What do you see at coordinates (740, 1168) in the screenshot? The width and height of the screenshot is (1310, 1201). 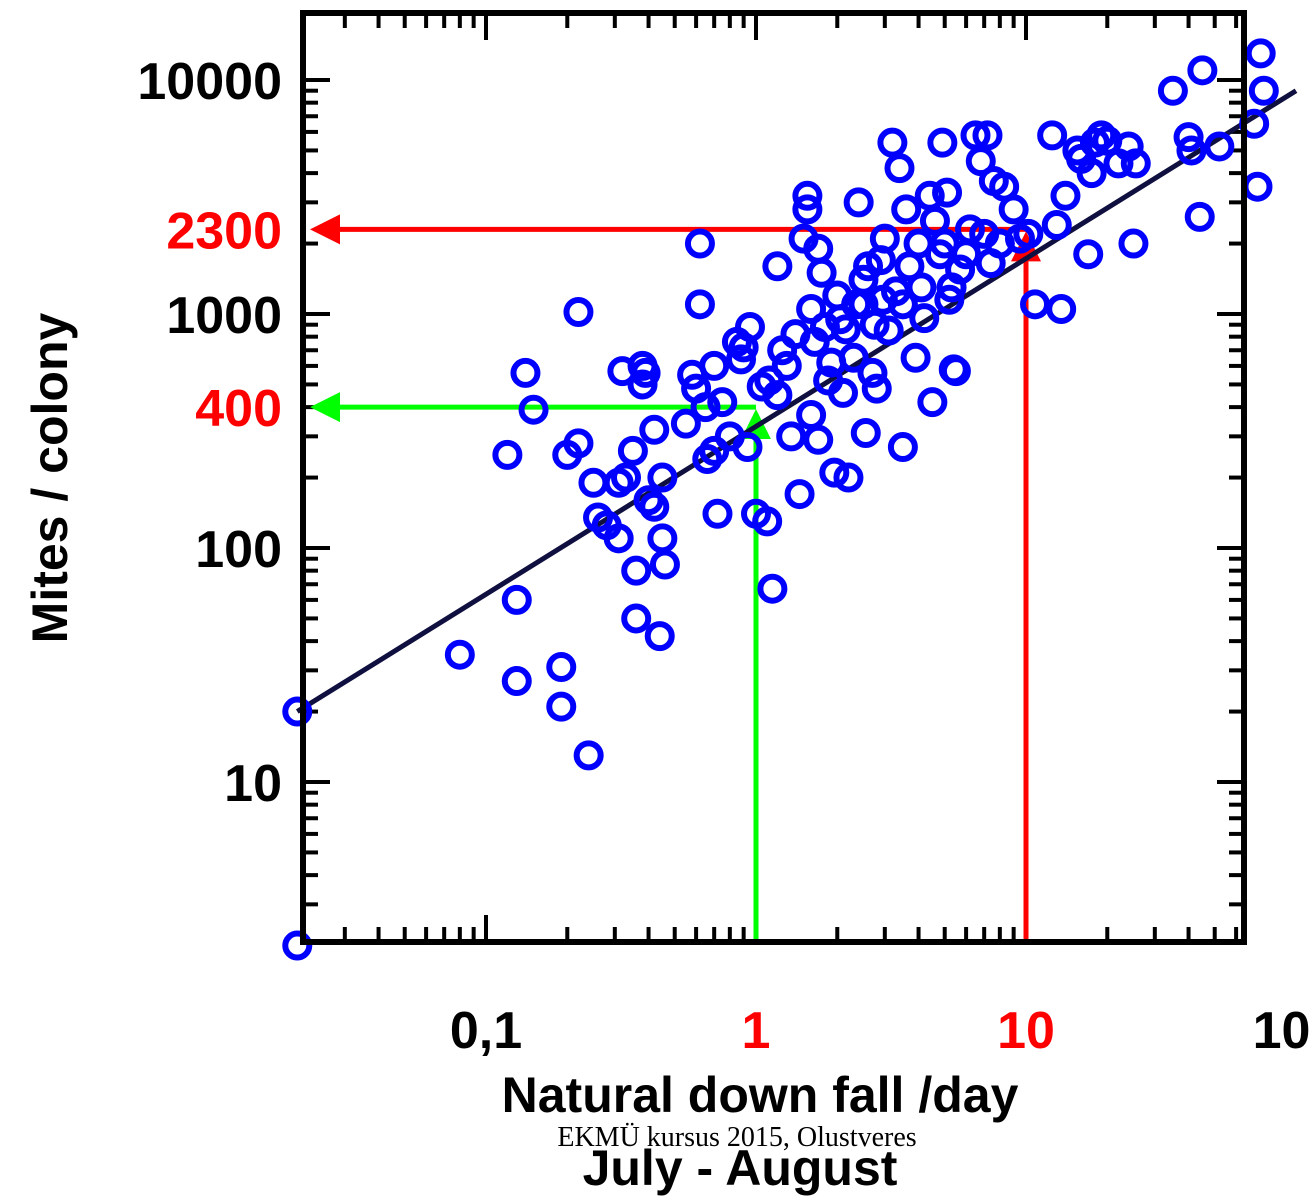 I see `x-axis-subtitle: July - August` at bounding box center [740, 1168].